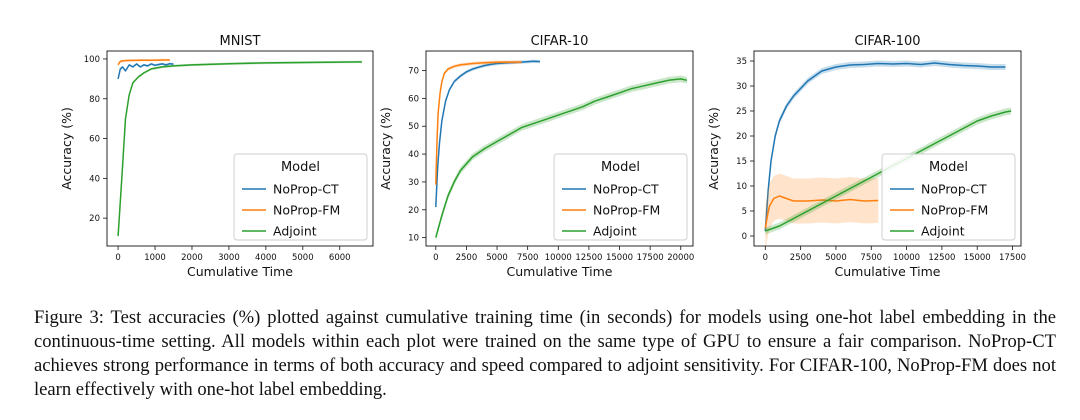 This screenshot has height=420, width=1080. Describe the element at coordinates (741, 62) in the screenshot. I see `y-tick-label: 35` at that location.